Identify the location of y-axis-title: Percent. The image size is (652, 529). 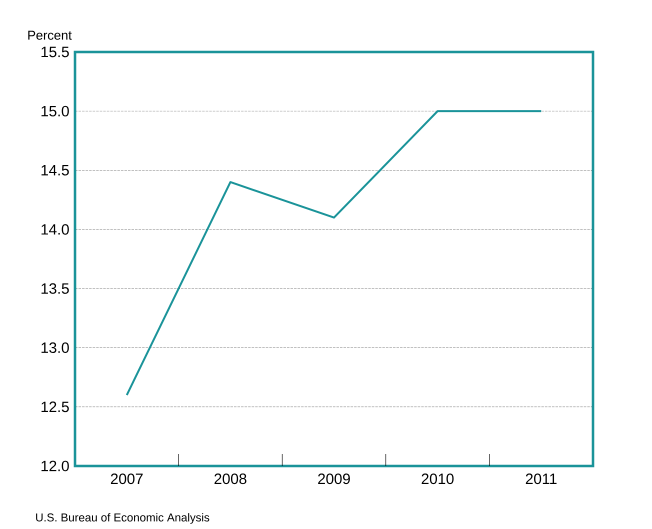
(50, 35).